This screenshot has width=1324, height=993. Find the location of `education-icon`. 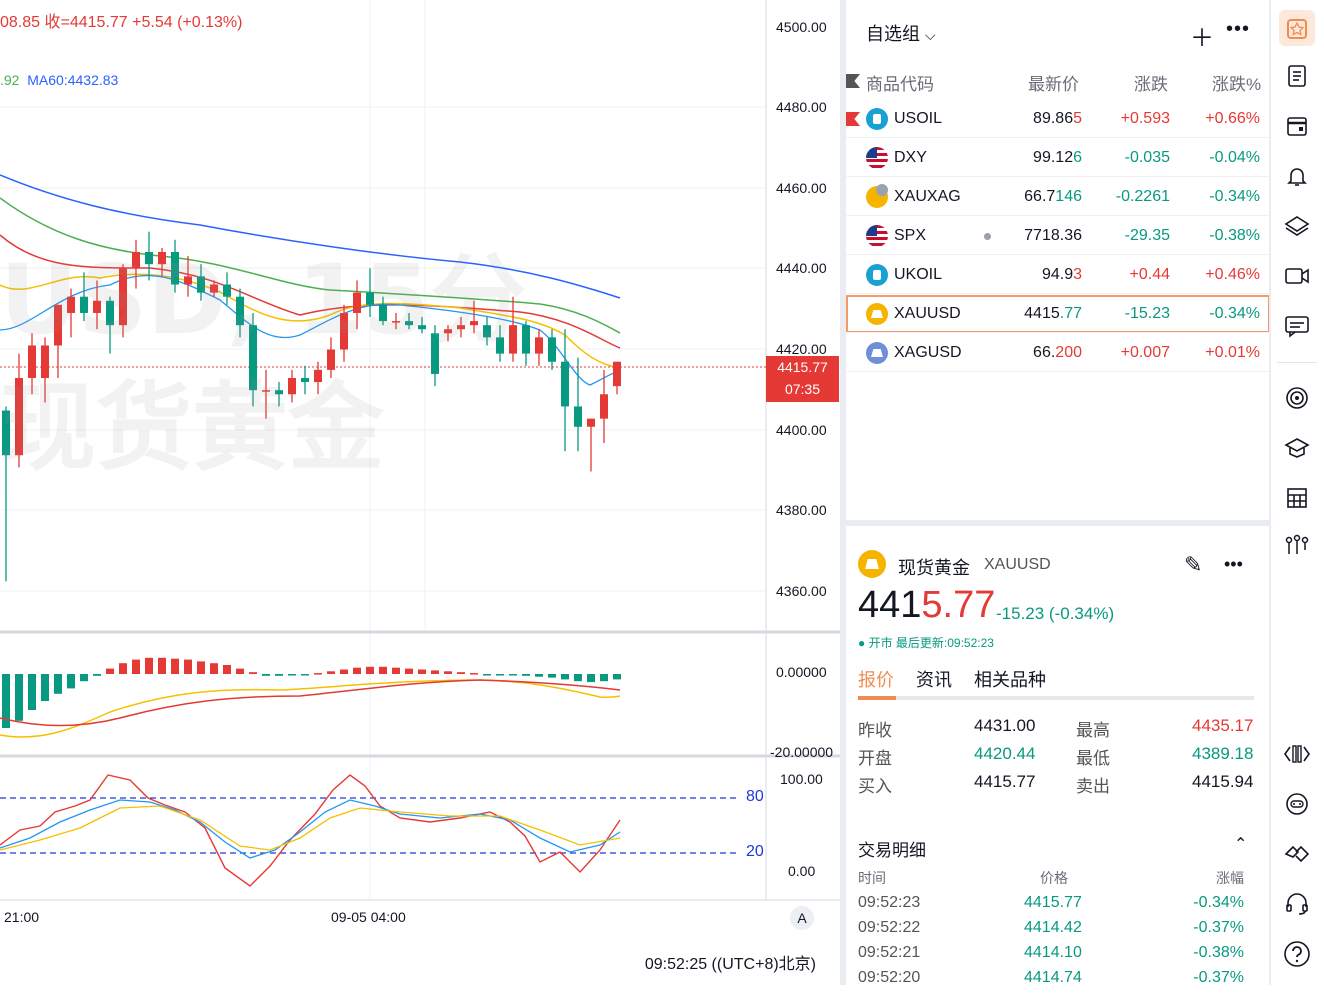

education-icon is located at coordinates (1297, 448).